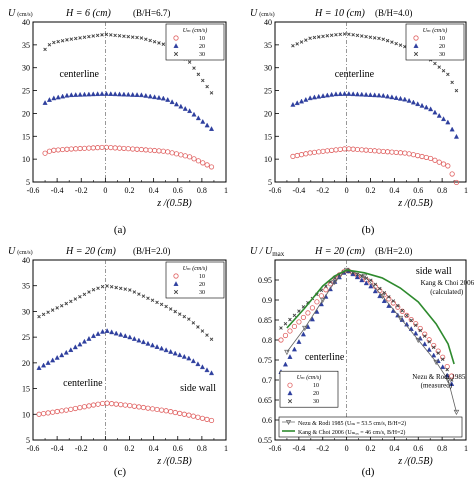  Describe the element at coordinates (442, 39) in the screenshot. I see `legend-label: 10` at that location.